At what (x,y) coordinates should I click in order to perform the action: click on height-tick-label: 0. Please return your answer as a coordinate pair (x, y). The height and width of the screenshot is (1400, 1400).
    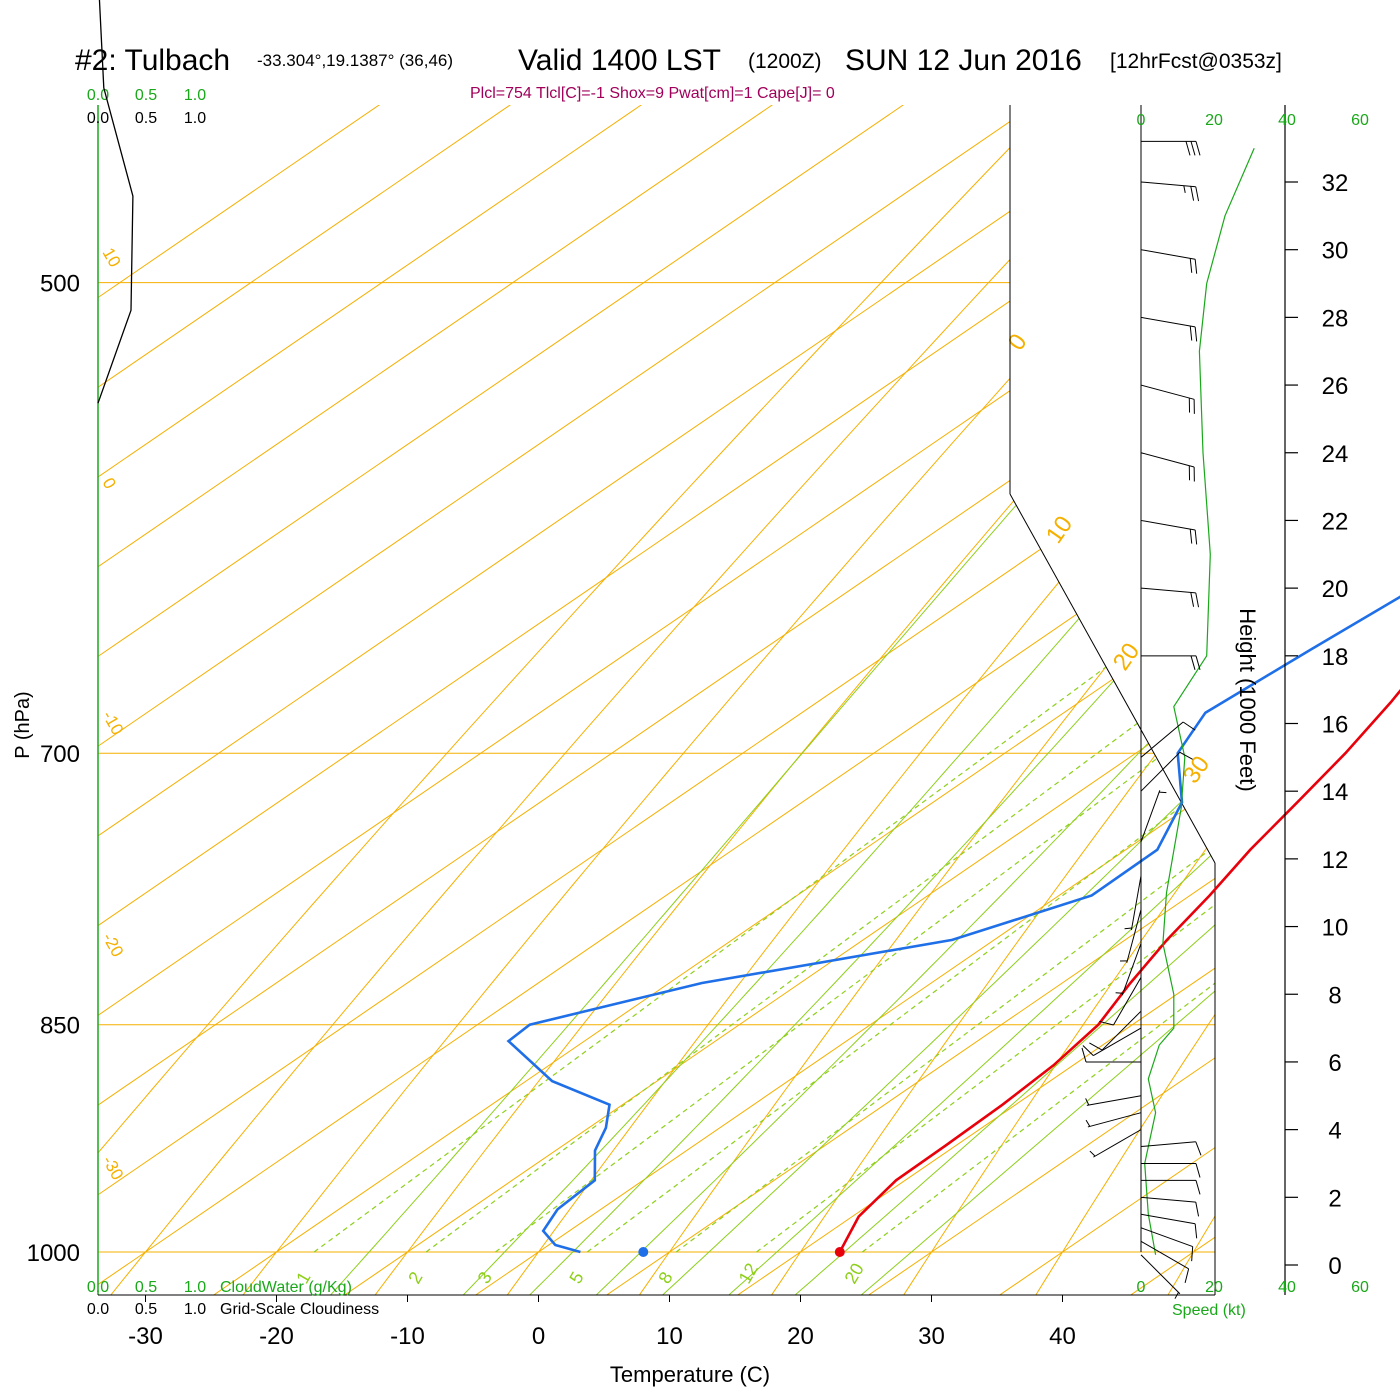
    Looking at the image, I should click on (1334, 1266).